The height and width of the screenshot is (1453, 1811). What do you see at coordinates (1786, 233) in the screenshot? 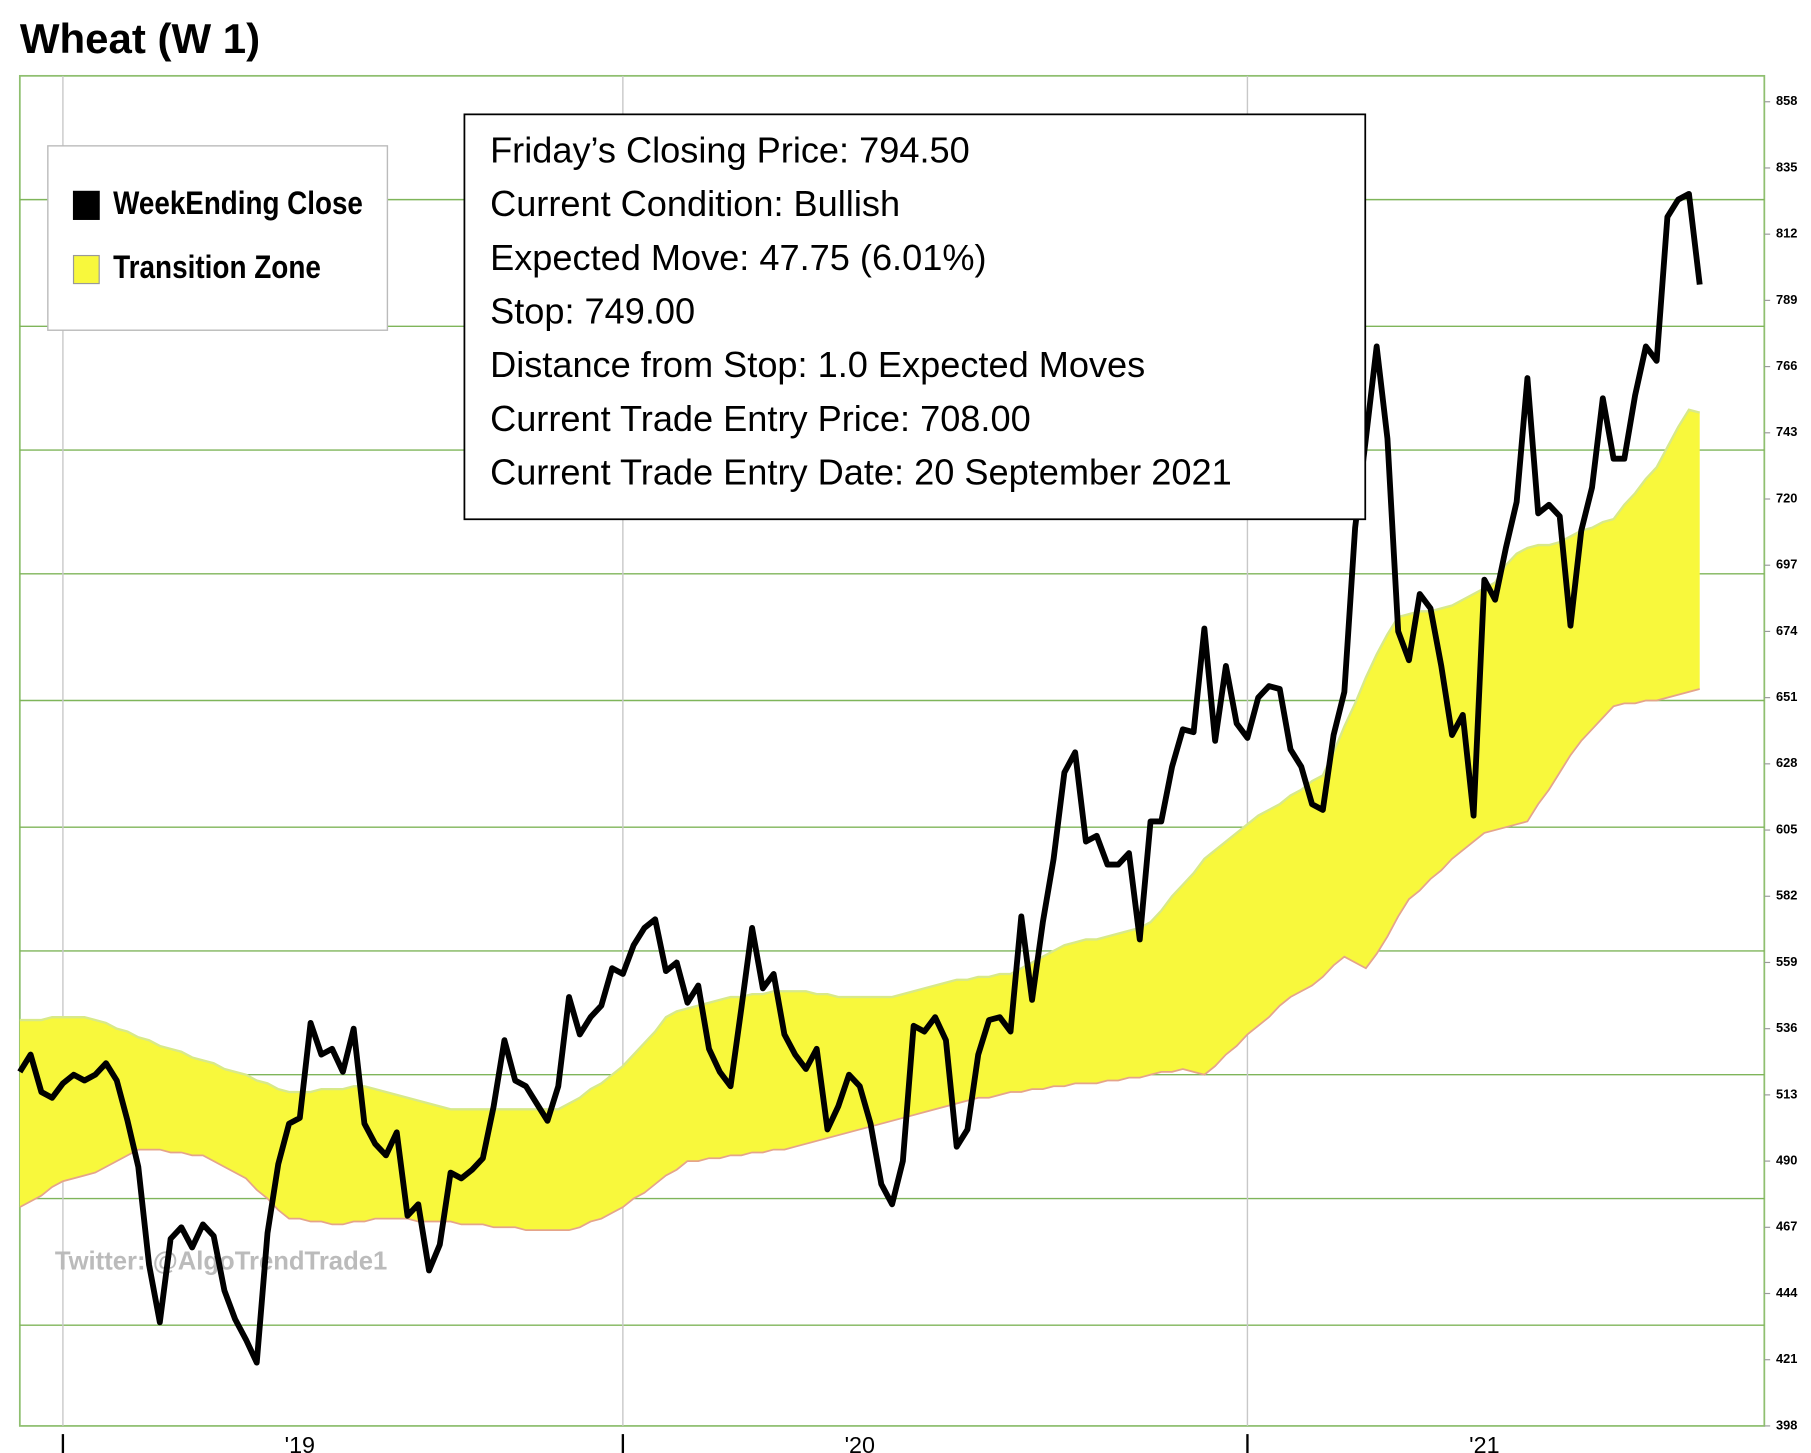
I see `y-tick-label: 812` at bounding box center [1786, 233].